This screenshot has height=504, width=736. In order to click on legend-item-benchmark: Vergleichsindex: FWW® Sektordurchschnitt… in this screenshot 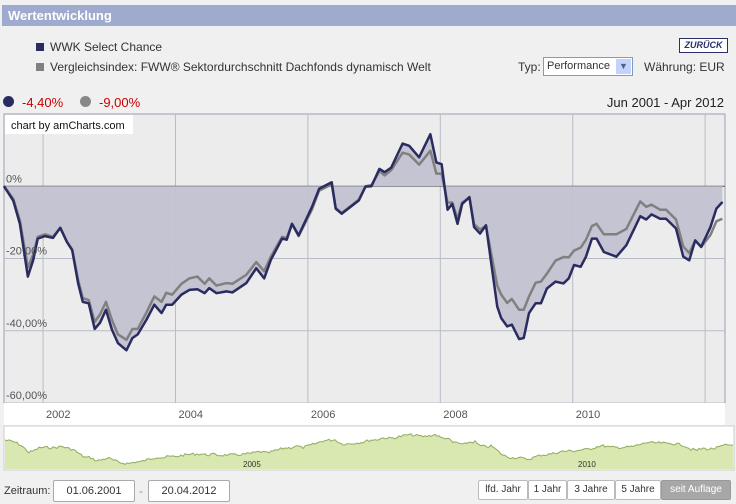, I will do `click(233, 67)`.